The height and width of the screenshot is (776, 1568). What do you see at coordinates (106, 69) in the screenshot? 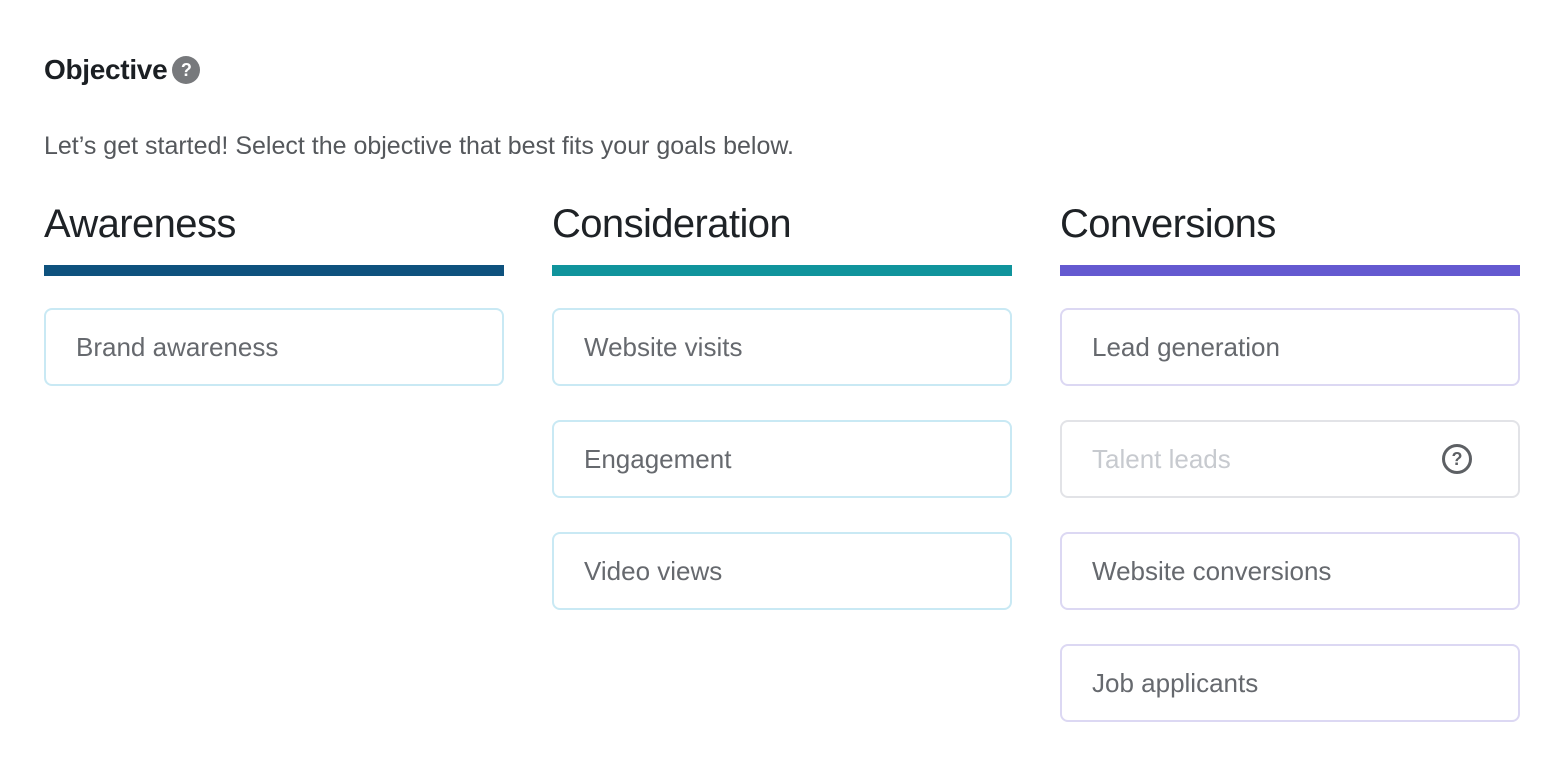
I see `page-title: Objective` at bounding box center [106, 69].